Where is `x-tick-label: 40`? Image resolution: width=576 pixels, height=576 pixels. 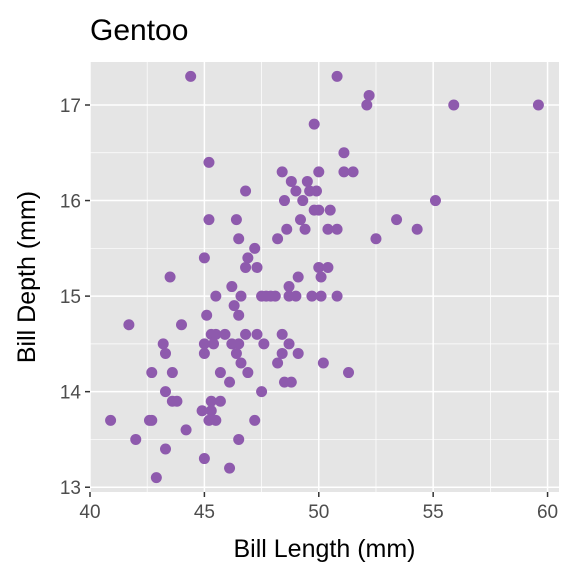 x-tick-label: 40 is located at coordinates (89, 512).